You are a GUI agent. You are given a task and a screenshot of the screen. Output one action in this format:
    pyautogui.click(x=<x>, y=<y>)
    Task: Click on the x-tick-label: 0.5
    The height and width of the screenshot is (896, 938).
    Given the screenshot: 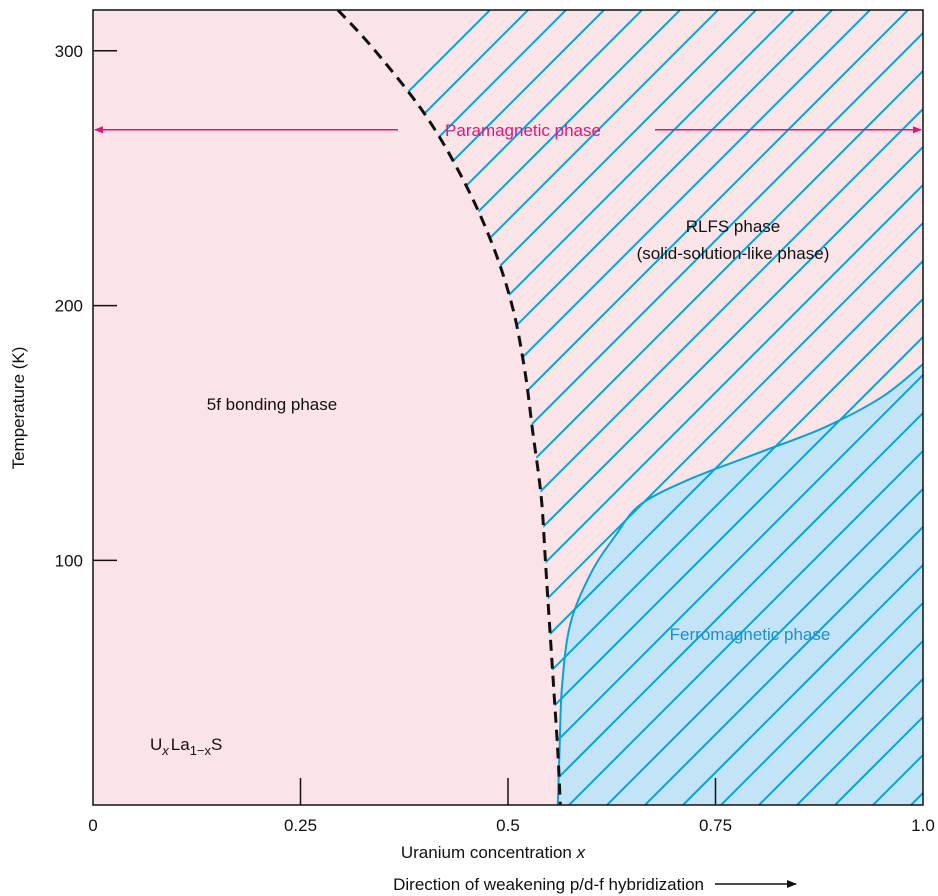 What is the action you would take?
    pyautogui.click(x=508, y=825)
    